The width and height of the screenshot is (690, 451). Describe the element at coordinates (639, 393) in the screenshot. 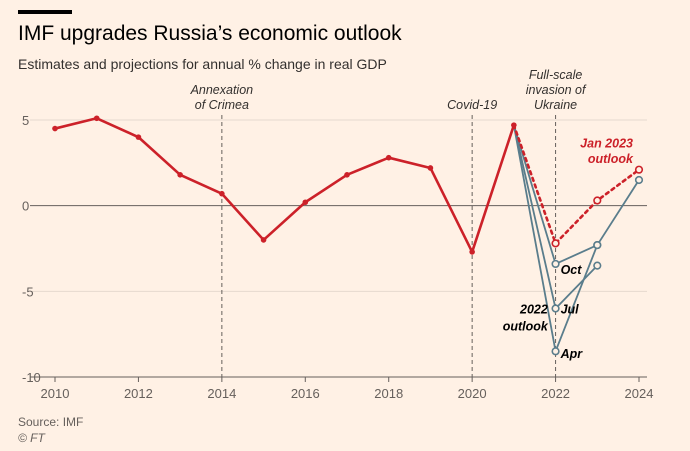

I see `x-tick-label: 2024` at that location.